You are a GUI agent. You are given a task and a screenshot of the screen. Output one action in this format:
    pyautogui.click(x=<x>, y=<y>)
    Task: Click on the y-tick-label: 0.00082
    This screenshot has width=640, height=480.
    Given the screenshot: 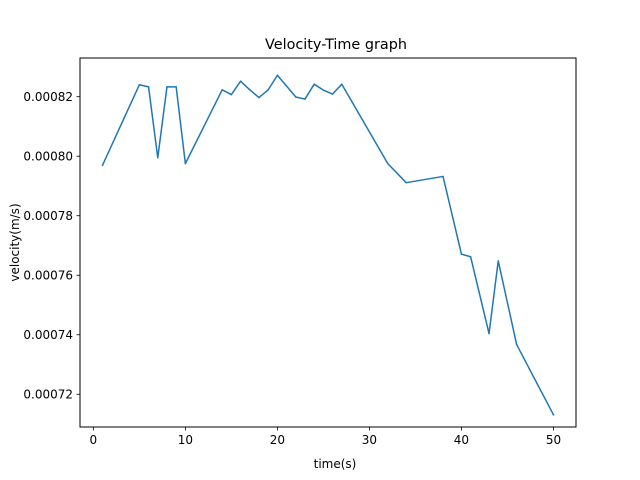 What is the action you would take?
    pyautogui.click(x=48, y=97)
    